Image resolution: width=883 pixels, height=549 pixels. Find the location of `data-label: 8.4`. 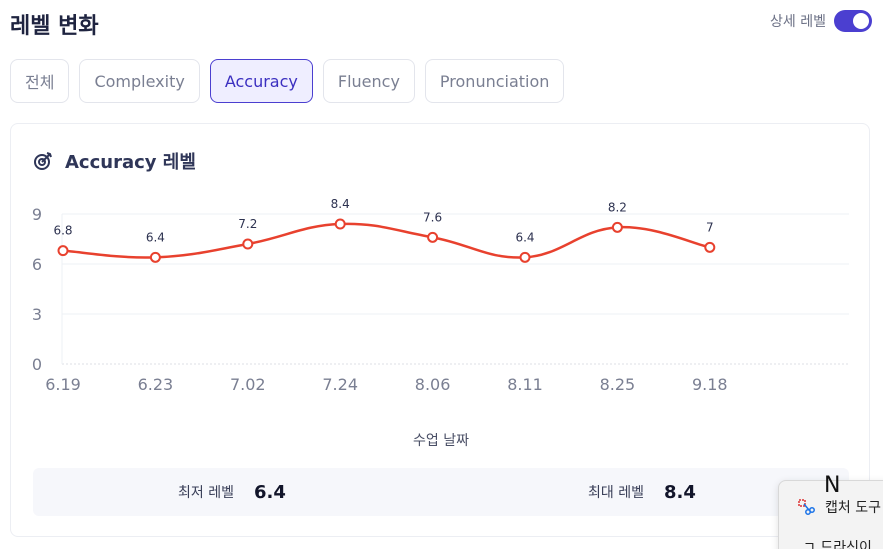

data-label: 8.4 is located at coordinates (340, 204).